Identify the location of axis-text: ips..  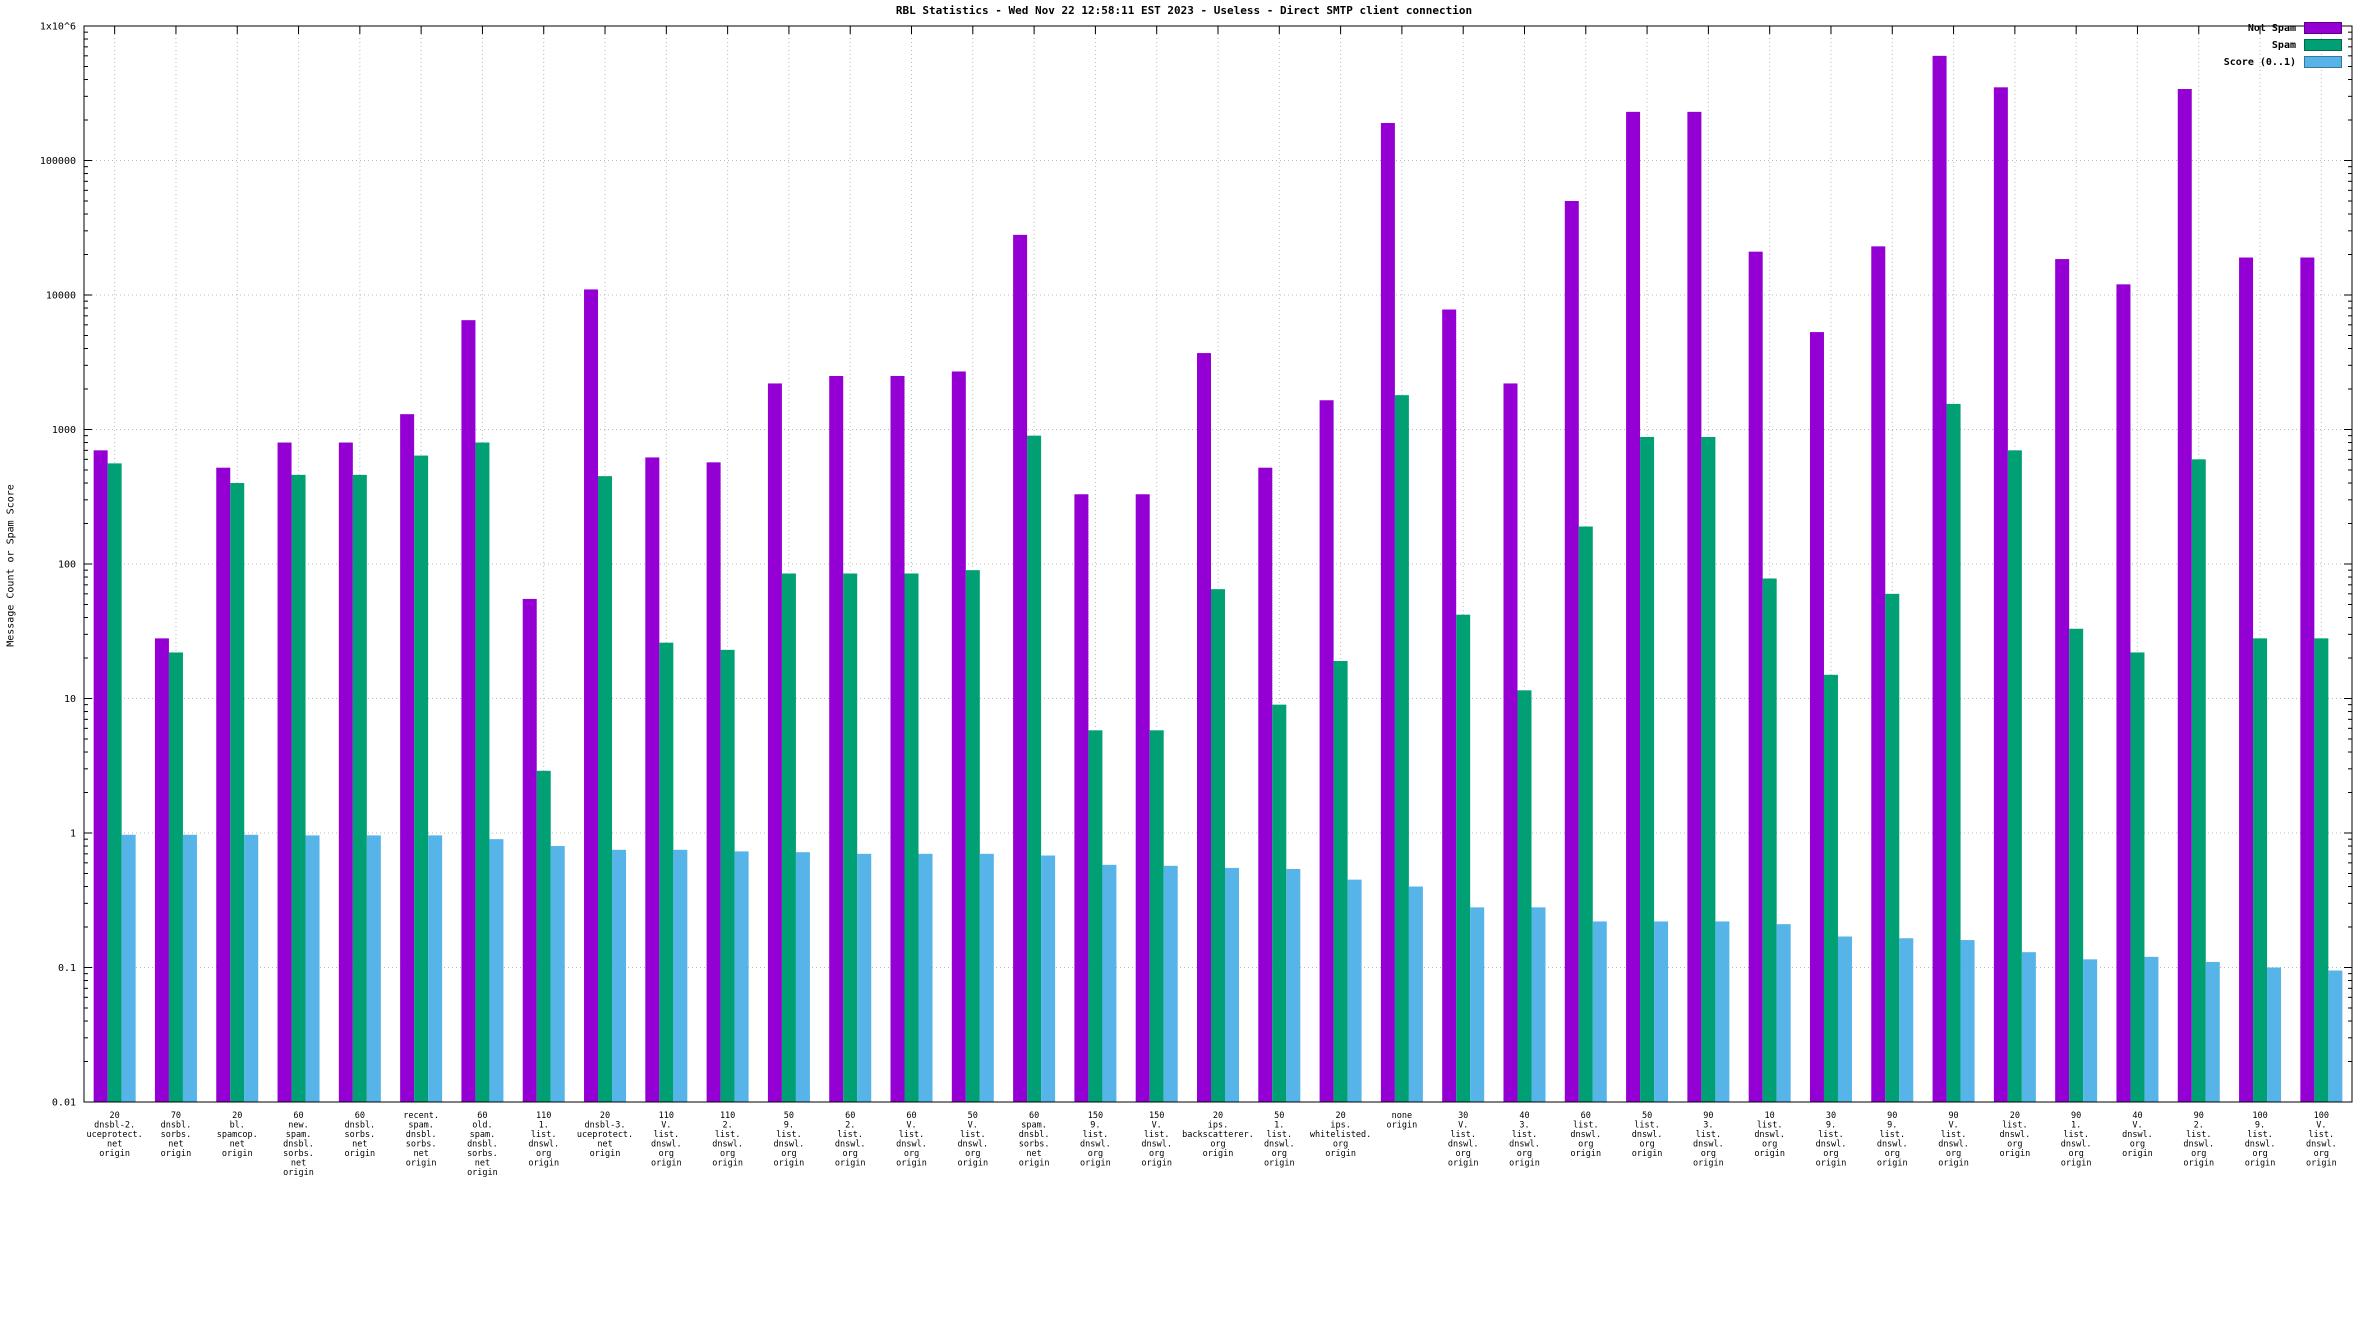
(1340, 1126).